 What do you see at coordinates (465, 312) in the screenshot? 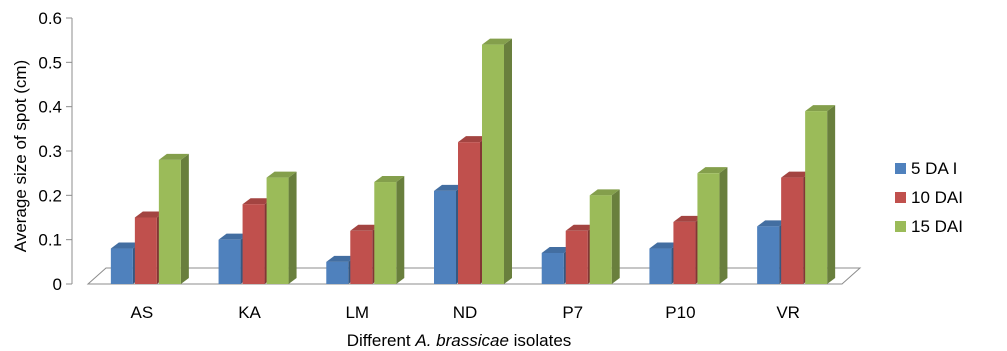
I see `x-tick-label: ND` at bounding box center [465, 312].